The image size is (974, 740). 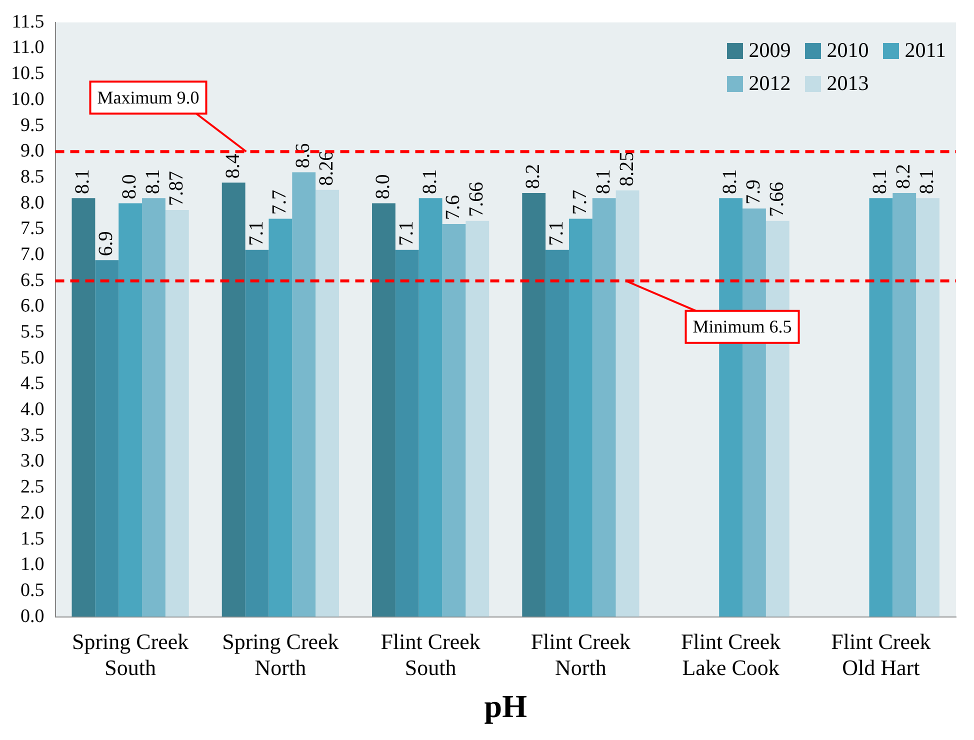 What do you see at coordinates (233, 166) in the screenshot?
I see `data-label: 8.4` at bounding box center [233, 166].